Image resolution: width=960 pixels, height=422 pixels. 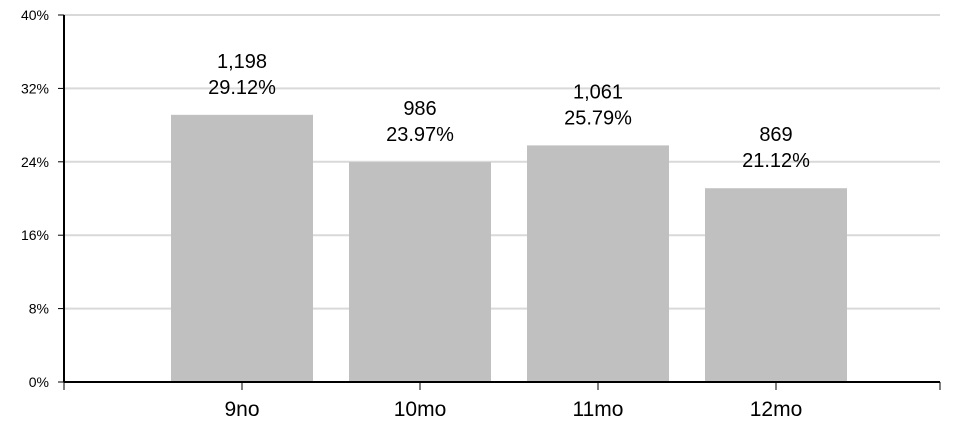 What do you see at coordinates (241, 409) in the screenshot?
I see `x-tick-label: 9no` at bounding box center [241, 409].